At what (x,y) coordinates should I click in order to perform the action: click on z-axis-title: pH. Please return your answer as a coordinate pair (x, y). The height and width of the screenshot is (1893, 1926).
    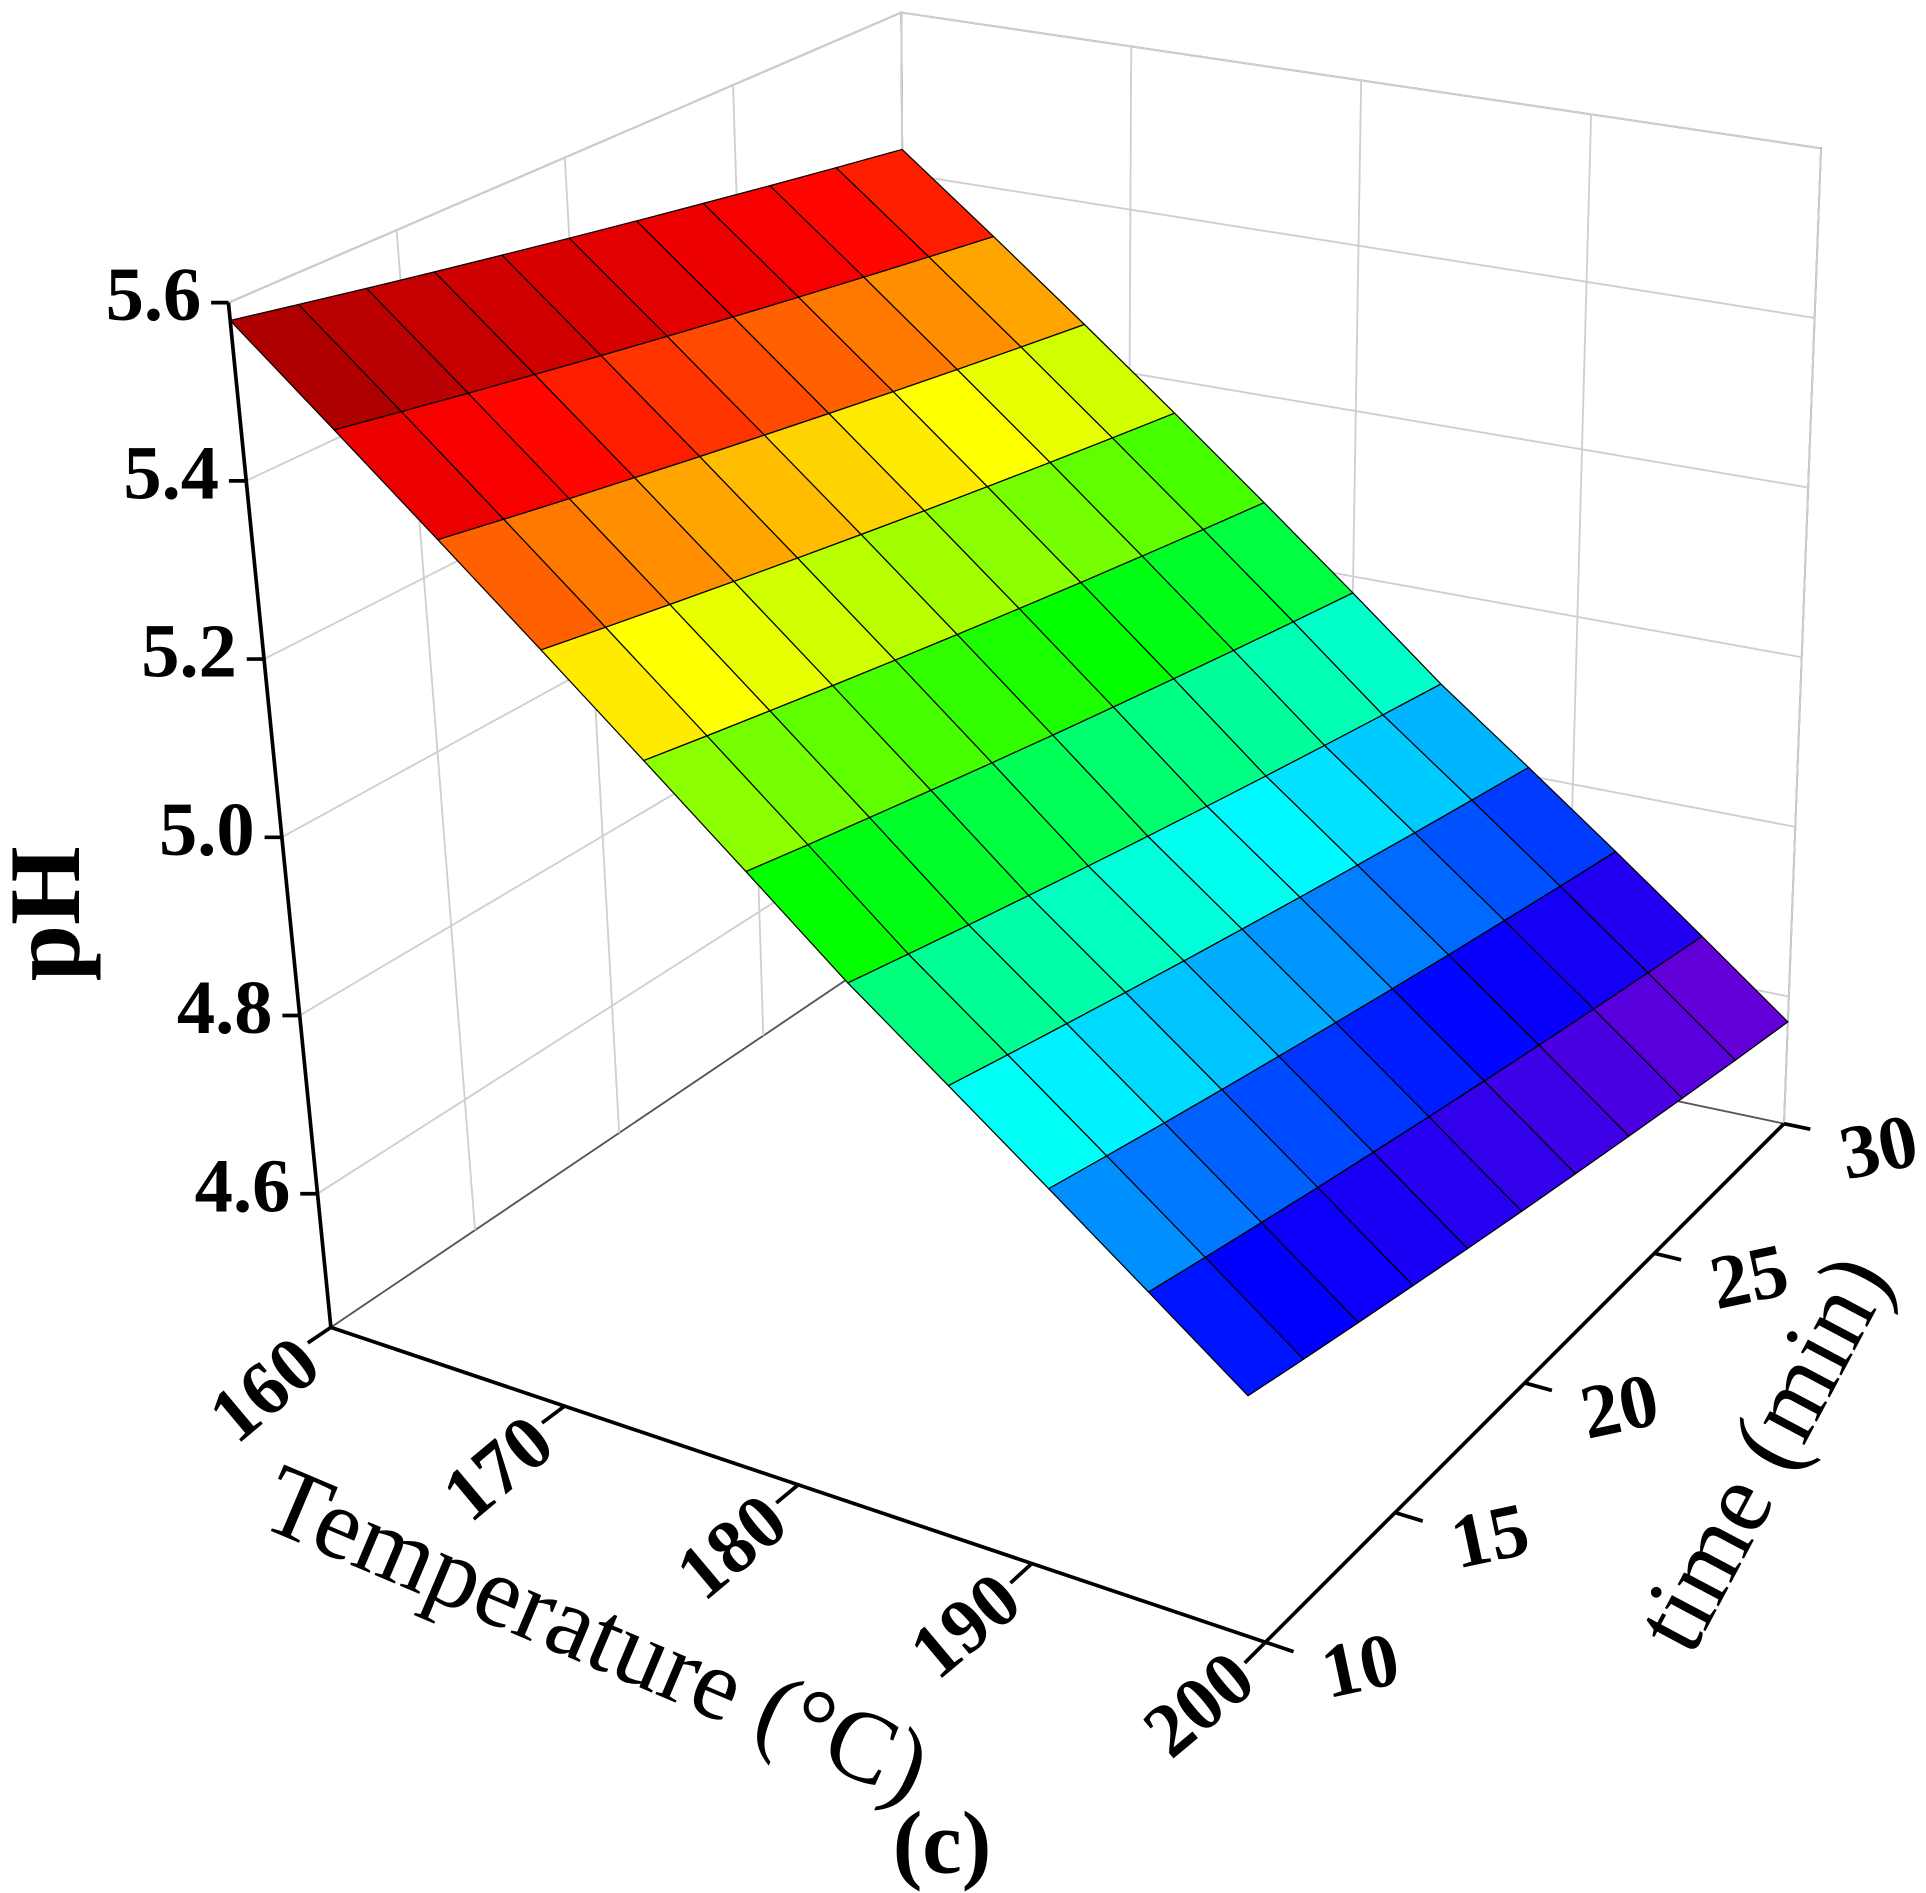
    Looking at the image, I should click on (50, 913).